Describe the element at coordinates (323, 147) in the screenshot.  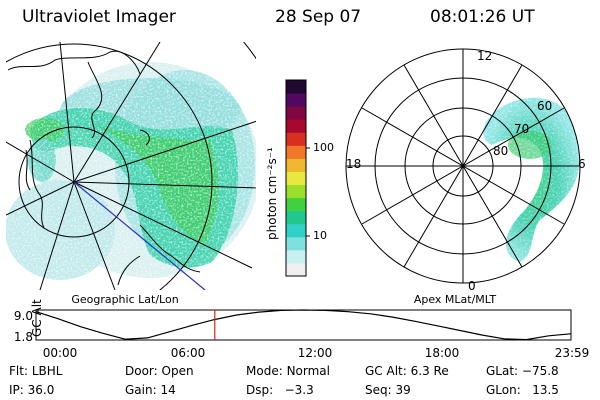
I see `colorbar-tick-100: 100` at that location.